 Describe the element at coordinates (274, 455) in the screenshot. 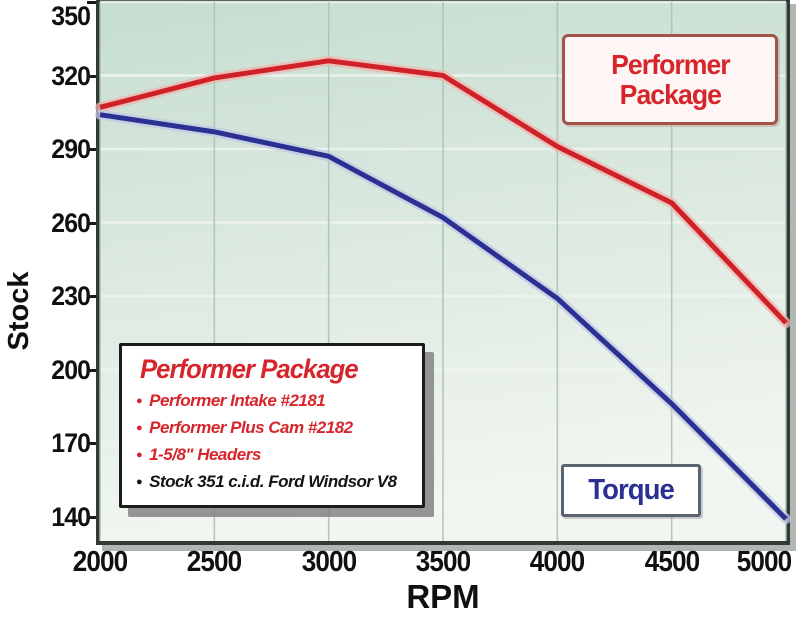

I see `legend-item: ● 1-5/8" Headers` at that location.